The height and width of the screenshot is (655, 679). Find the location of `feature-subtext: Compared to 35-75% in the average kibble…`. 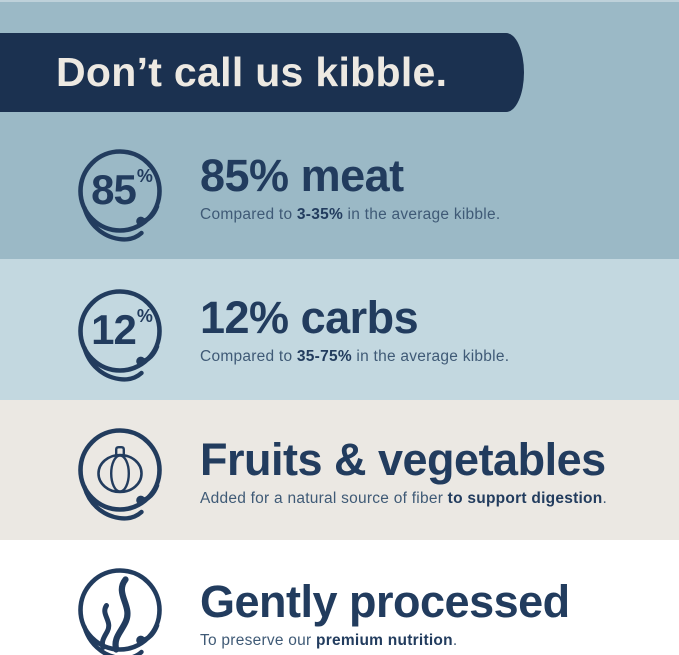

feature-subtext: Compared to 35-75% in the average kibble… is located at coordinates (355, 357).